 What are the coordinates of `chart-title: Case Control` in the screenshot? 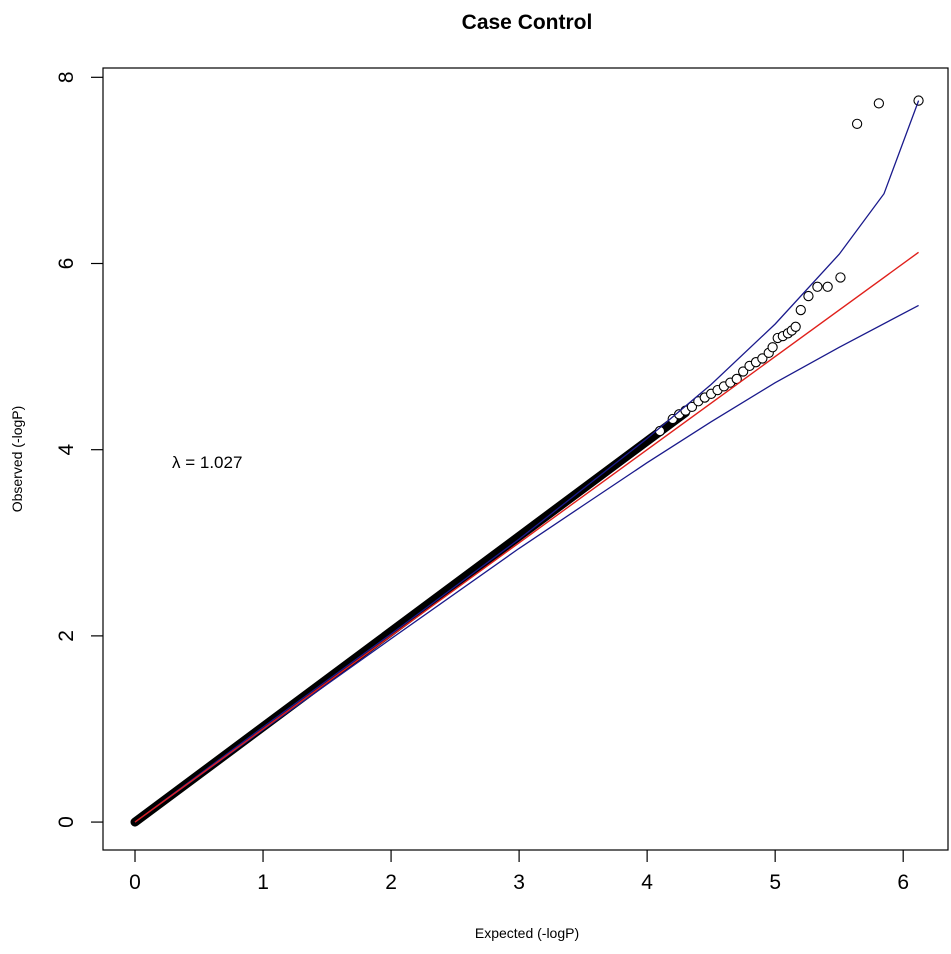 It's located at (527, 22).